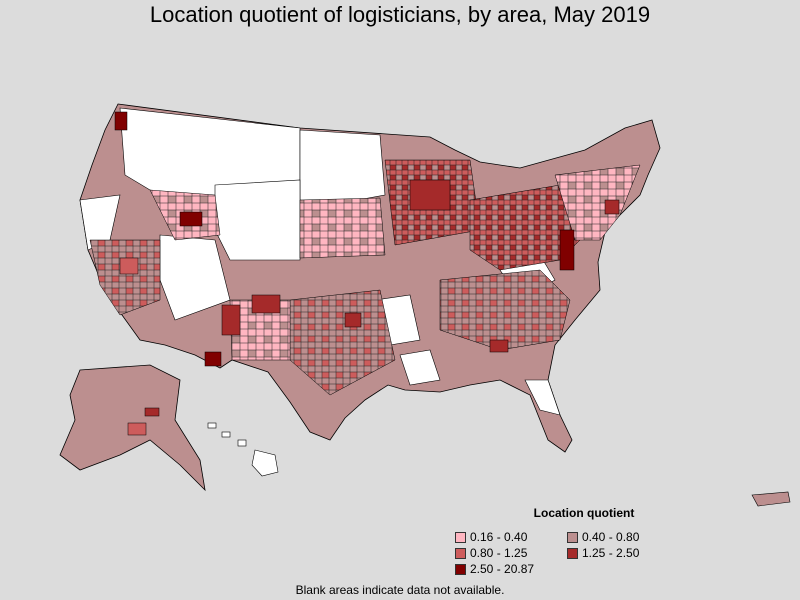 The height and width of the screenshot is (600, 800). I want to click on legend-label: 0.40 - 0.80, so click(611, 537).